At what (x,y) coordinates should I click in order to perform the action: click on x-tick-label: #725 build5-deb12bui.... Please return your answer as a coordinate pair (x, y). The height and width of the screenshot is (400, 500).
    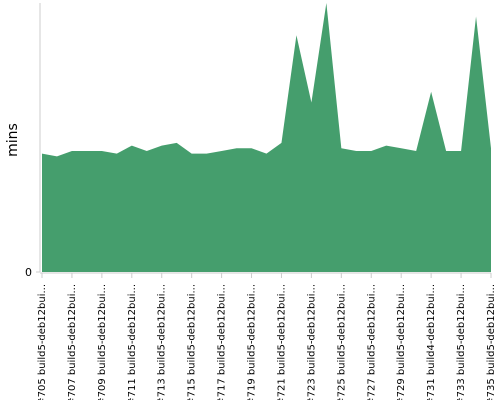
    Looking at the image, I should click on (341, 342).